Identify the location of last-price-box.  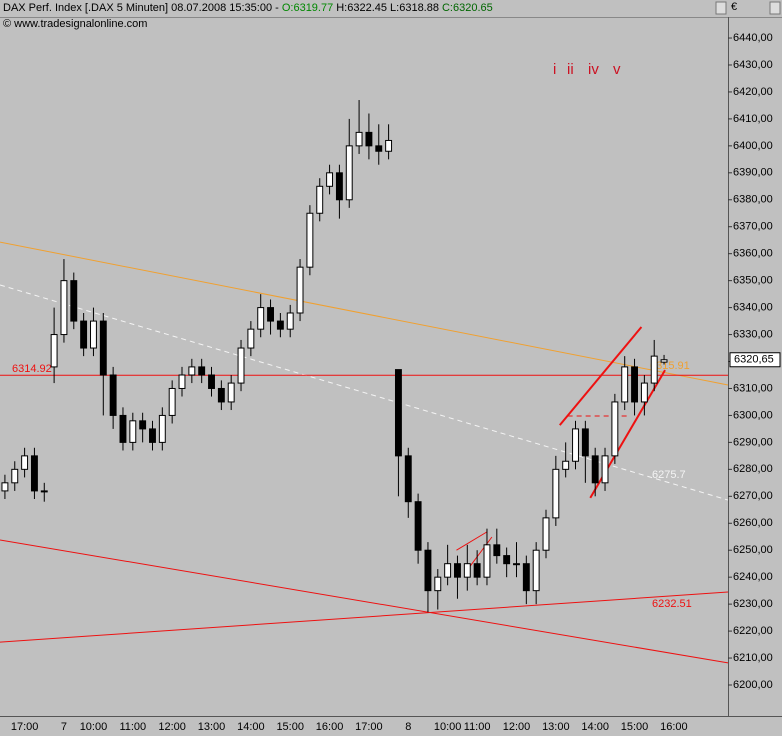
(755, 360).